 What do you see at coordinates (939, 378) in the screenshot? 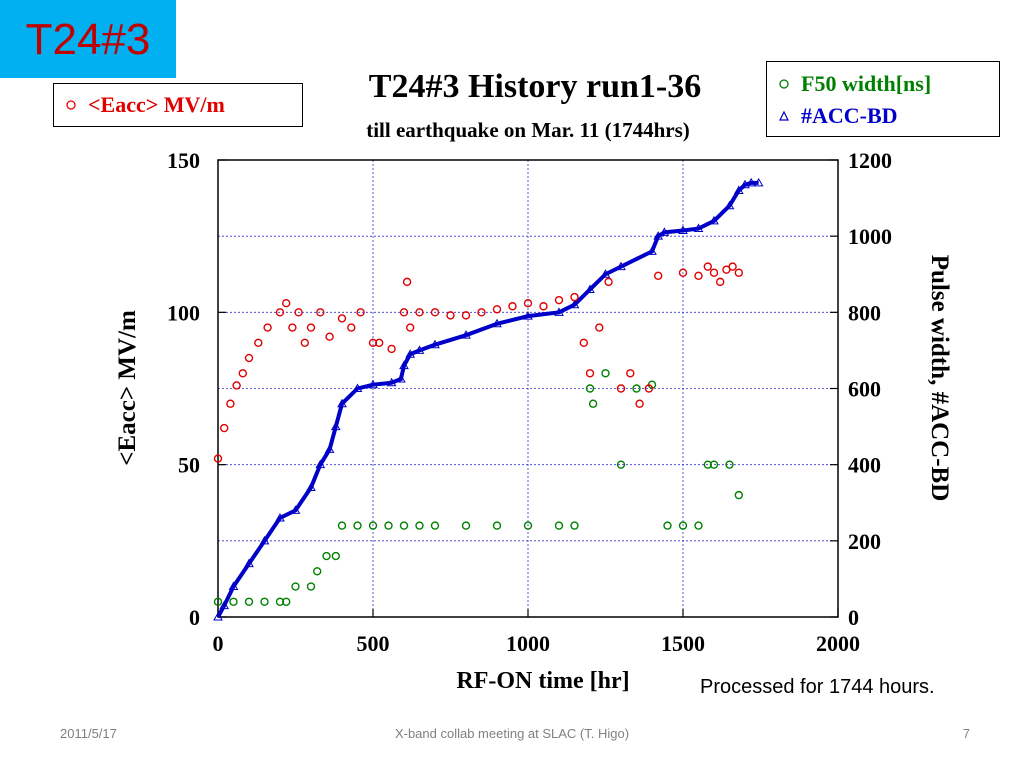
I see `y-axis-label-right: Pulse width, #ACC-BD` at bounding box center [939, 378].